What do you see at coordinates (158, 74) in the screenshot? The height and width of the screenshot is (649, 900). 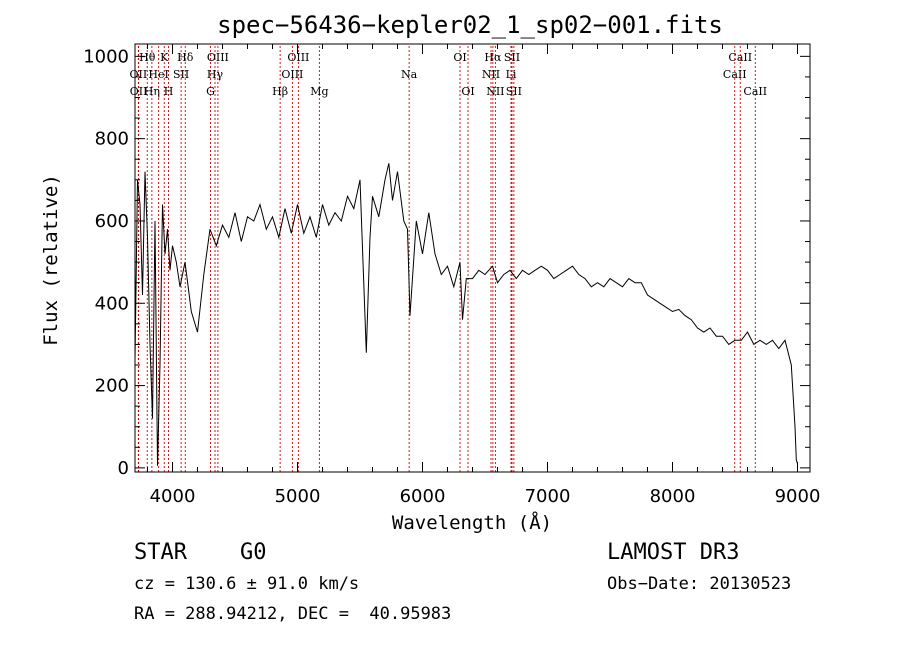 I see `spectral-line-label: HeI` at bounding box center [158, 74].